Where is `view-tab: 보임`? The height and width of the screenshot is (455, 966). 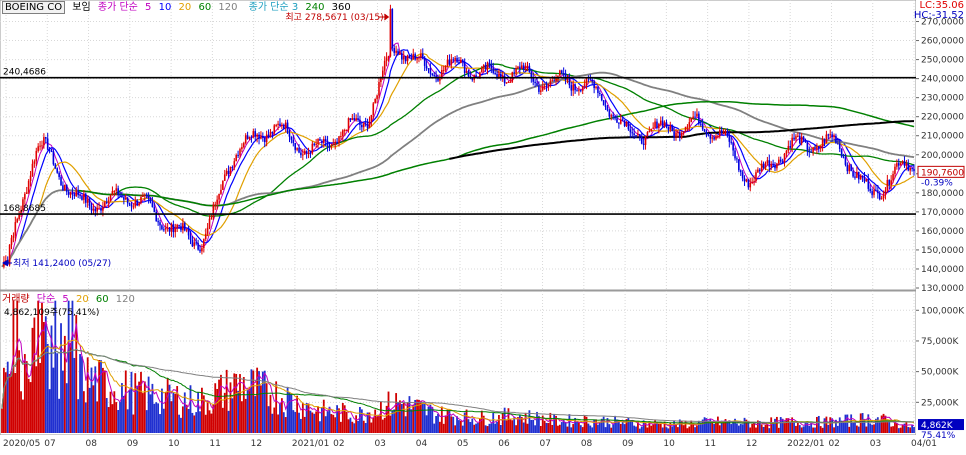 view-tab: 보임 is located at coordinates (81, 7).